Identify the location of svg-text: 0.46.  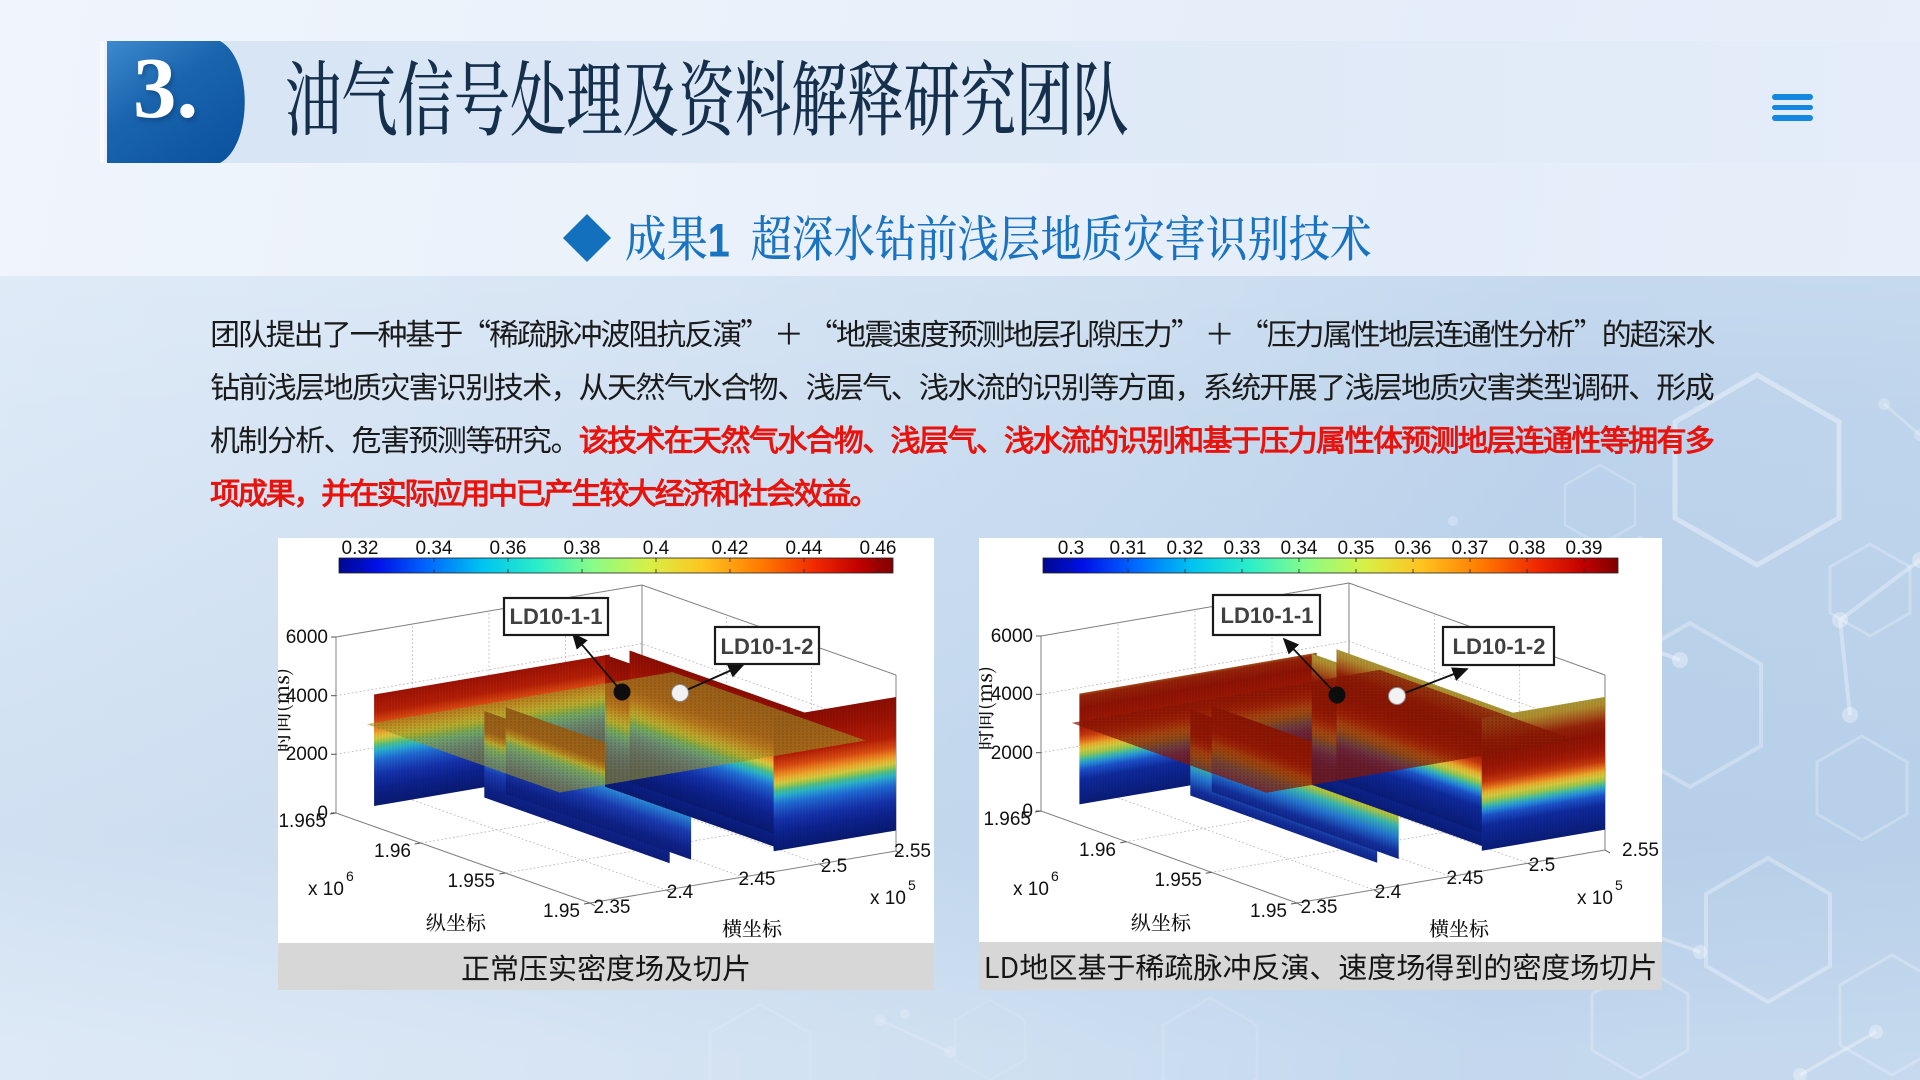
(878, 548).